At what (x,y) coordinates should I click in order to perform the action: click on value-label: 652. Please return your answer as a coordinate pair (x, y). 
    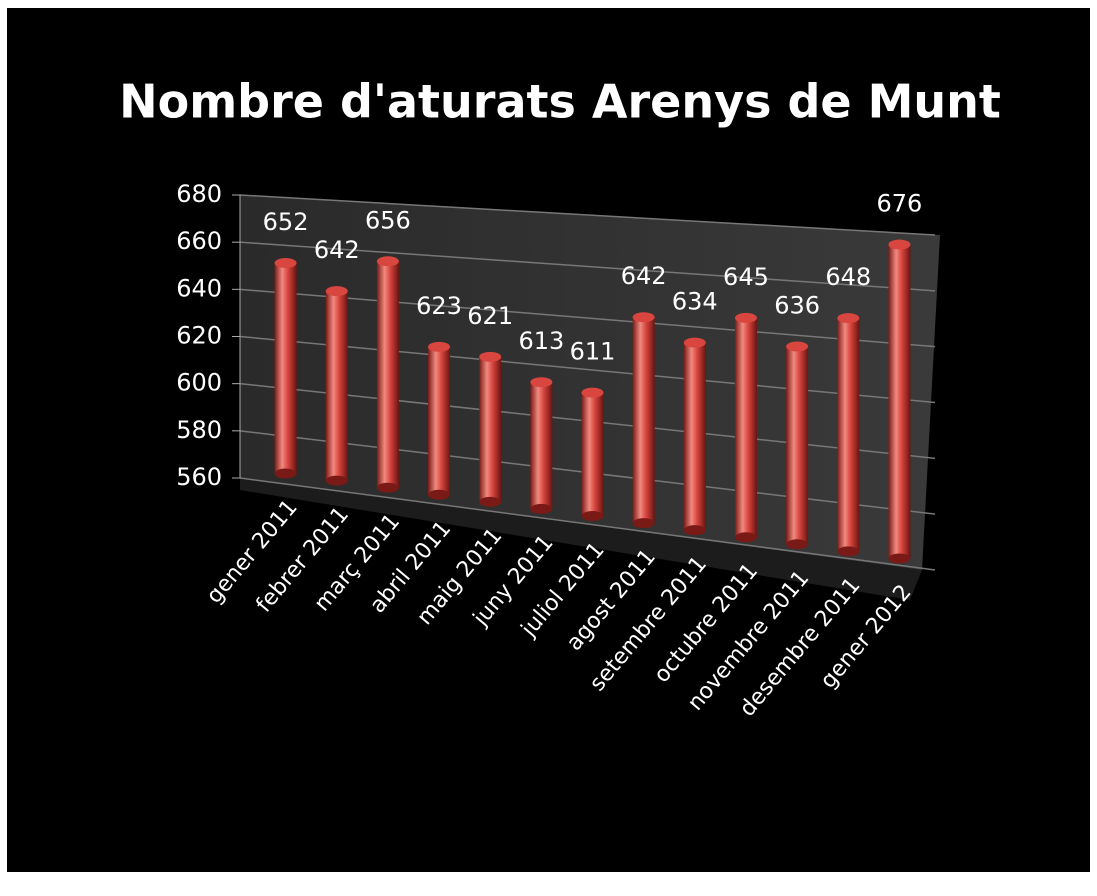
    Looking at the image, I should click on (286, 222).